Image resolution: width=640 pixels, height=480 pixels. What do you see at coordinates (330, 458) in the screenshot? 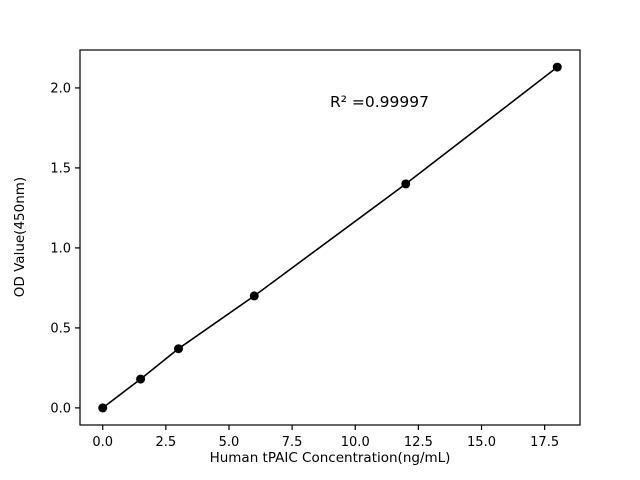
I see `x-axis-label: Human tPAIC Concentration(ng/mL)` at bounding box center [330, 458].